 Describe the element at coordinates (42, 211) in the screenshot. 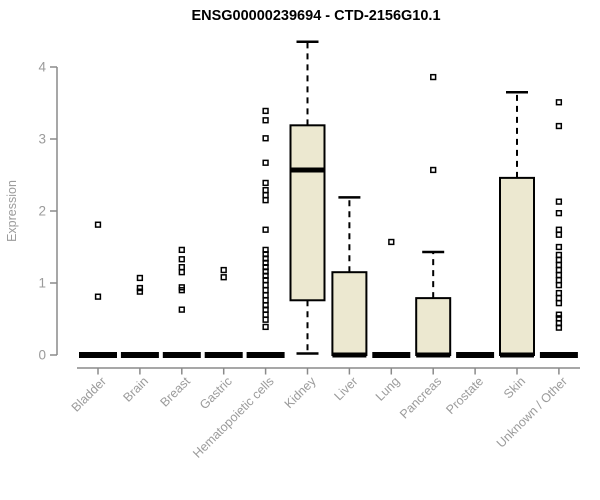

I see `y-tick-label: 2` at that location.